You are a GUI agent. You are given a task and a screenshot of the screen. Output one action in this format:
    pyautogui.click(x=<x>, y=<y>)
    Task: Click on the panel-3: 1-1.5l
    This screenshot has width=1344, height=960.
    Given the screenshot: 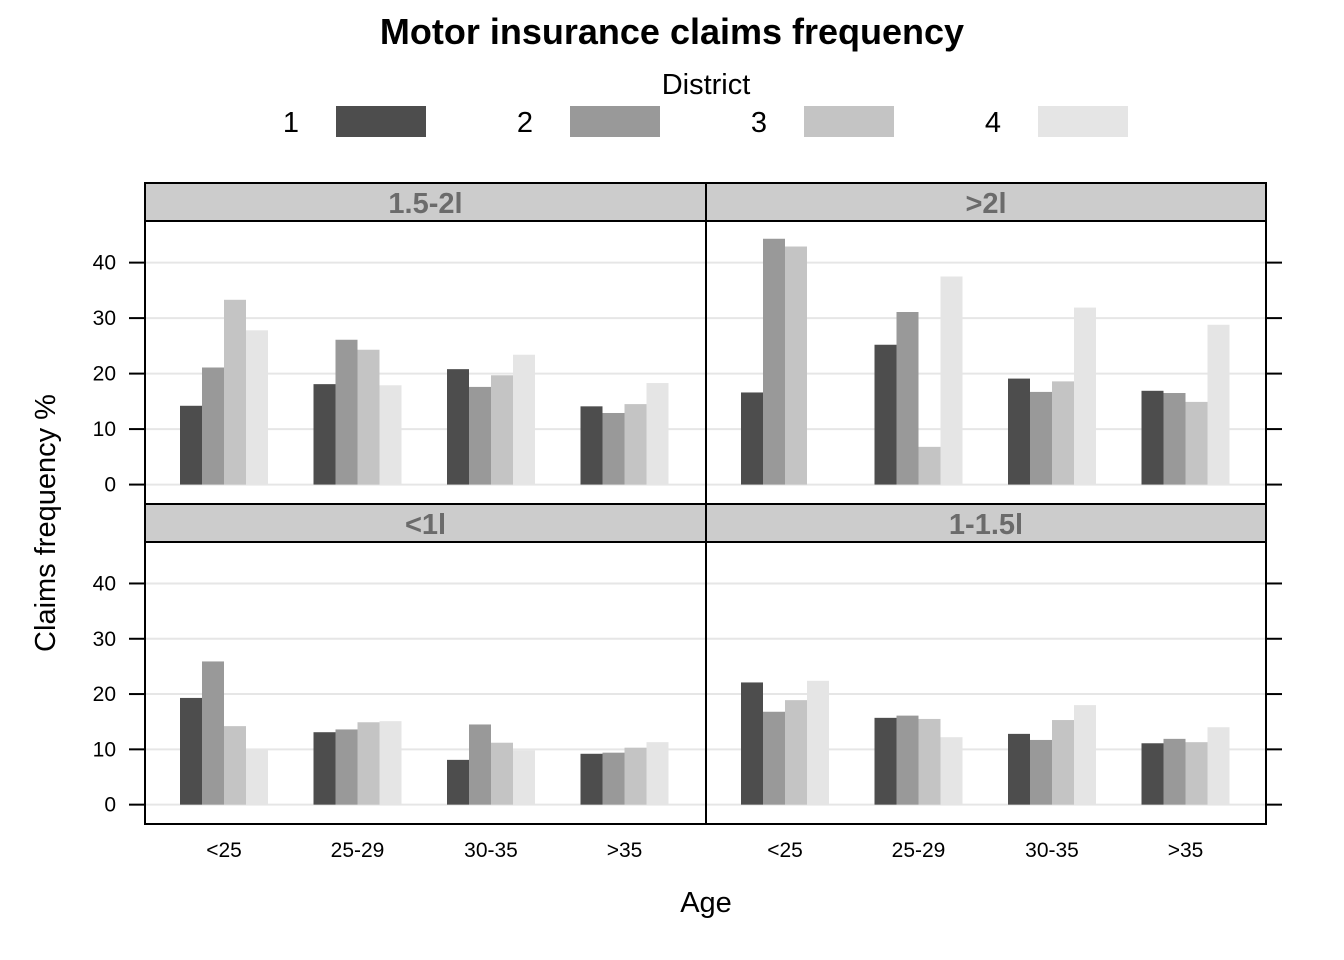 What is the action you would take?
    pyautogui.click(x=986, y=664)
    